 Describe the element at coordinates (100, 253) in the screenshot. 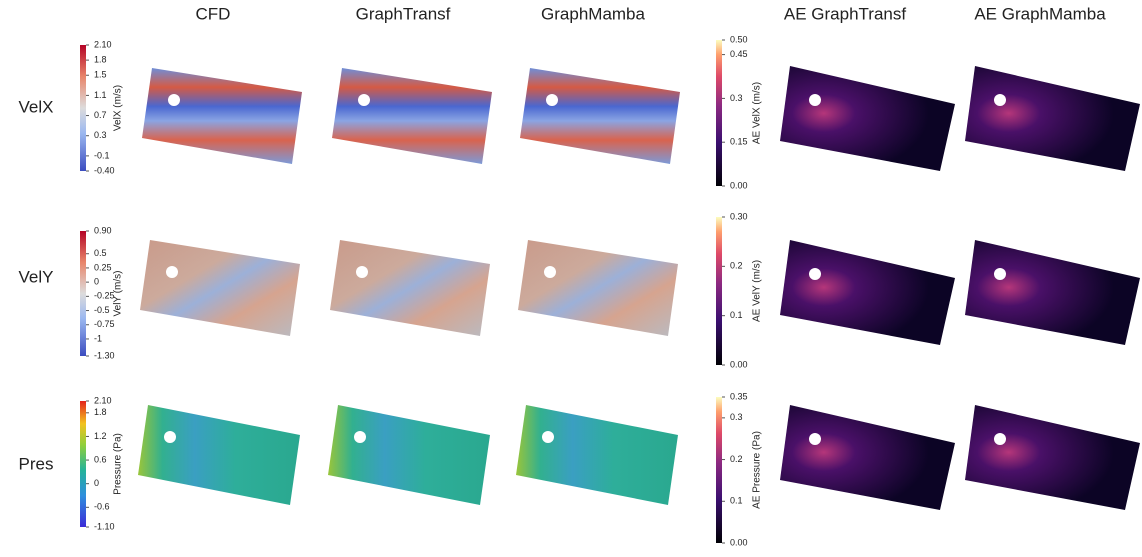

I see `colorbar-tick-label: 0.5` at that location.